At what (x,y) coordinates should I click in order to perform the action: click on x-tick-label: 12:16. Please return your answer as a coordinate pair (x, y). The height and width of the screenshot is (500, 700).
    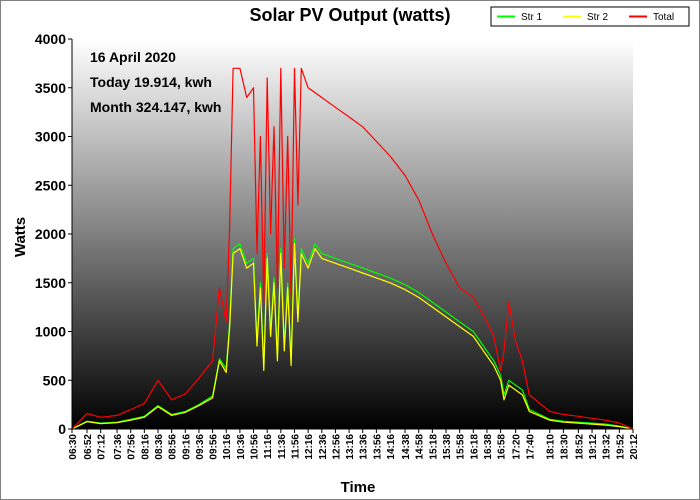
    Looking at the image, I should click on (309, 447).